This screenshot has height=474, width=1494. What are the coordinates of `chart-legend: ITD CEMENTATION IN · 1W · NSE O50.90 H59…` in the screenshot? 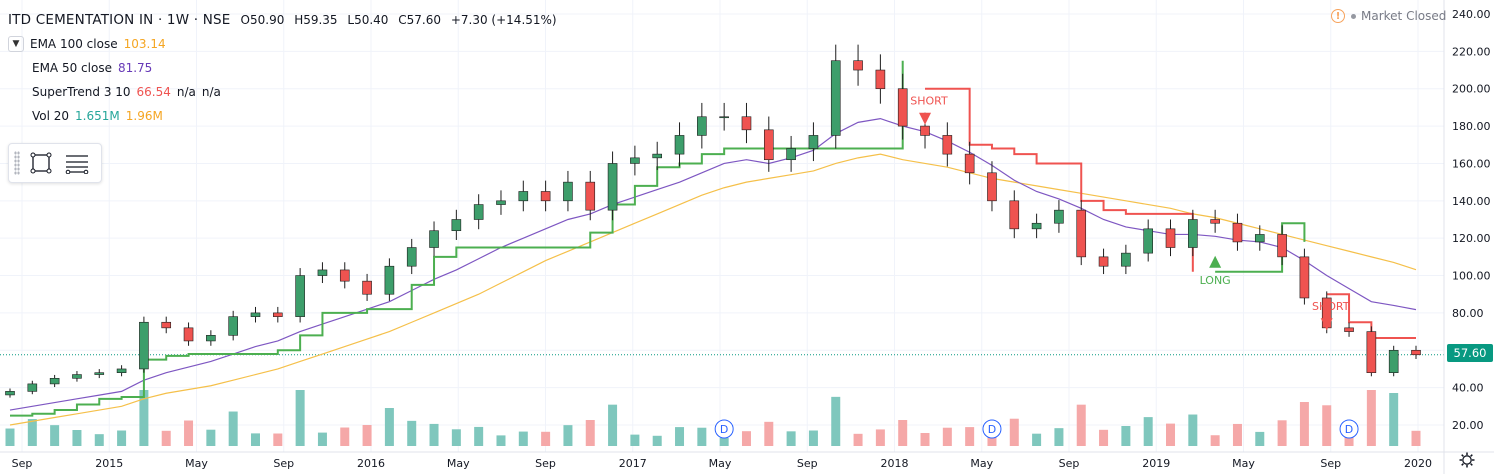 It's located at (285, 68).